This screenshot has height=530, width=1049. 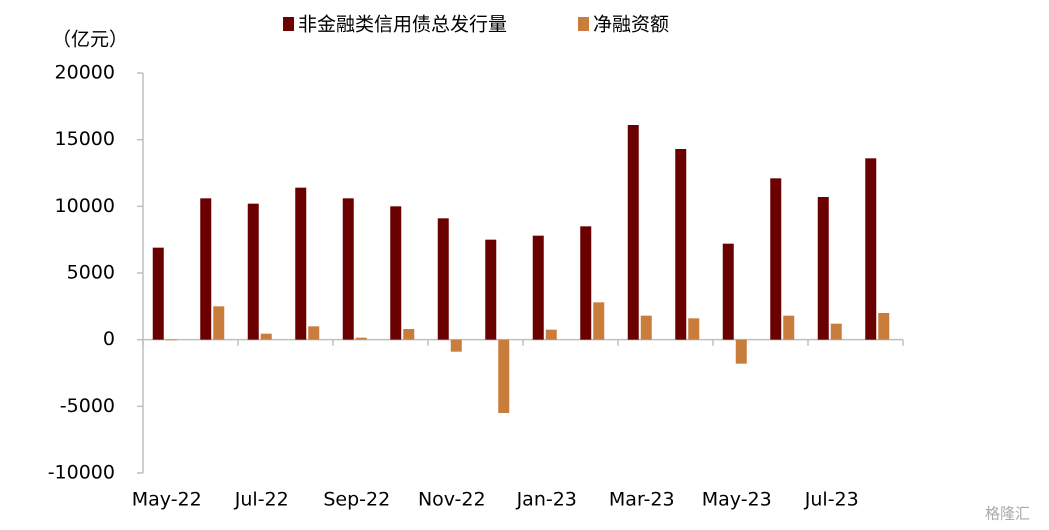 What do you see at coordinates (167, 500) in the screenshot?
I see `x-tick-label: May-22` at bounding box center [167, 500].